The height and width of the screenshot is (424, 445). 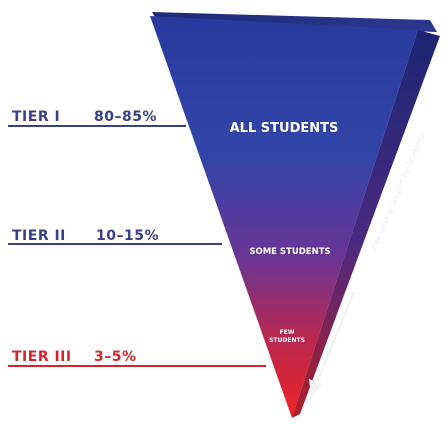 I want to click on tier-2-percent: 10–15%, so click(x=127, y=236).